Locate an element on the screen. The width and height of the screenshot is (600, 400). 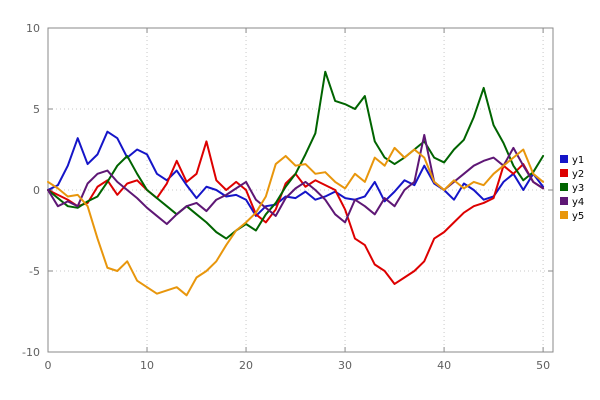
legend-swatch-y4 is located at coordinates (564, 201).